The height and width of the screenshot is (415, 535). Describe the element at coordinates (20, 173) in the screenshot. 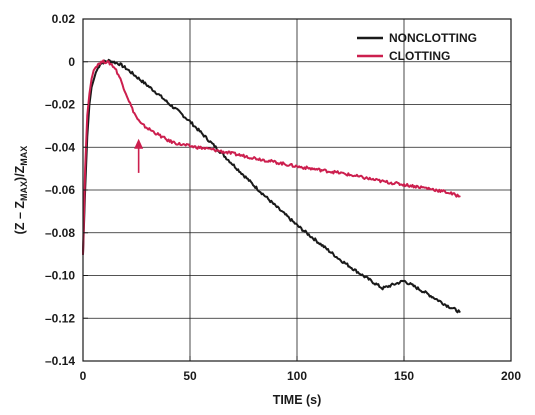

I see `y-axis-title-mid: )/Z` at that location.